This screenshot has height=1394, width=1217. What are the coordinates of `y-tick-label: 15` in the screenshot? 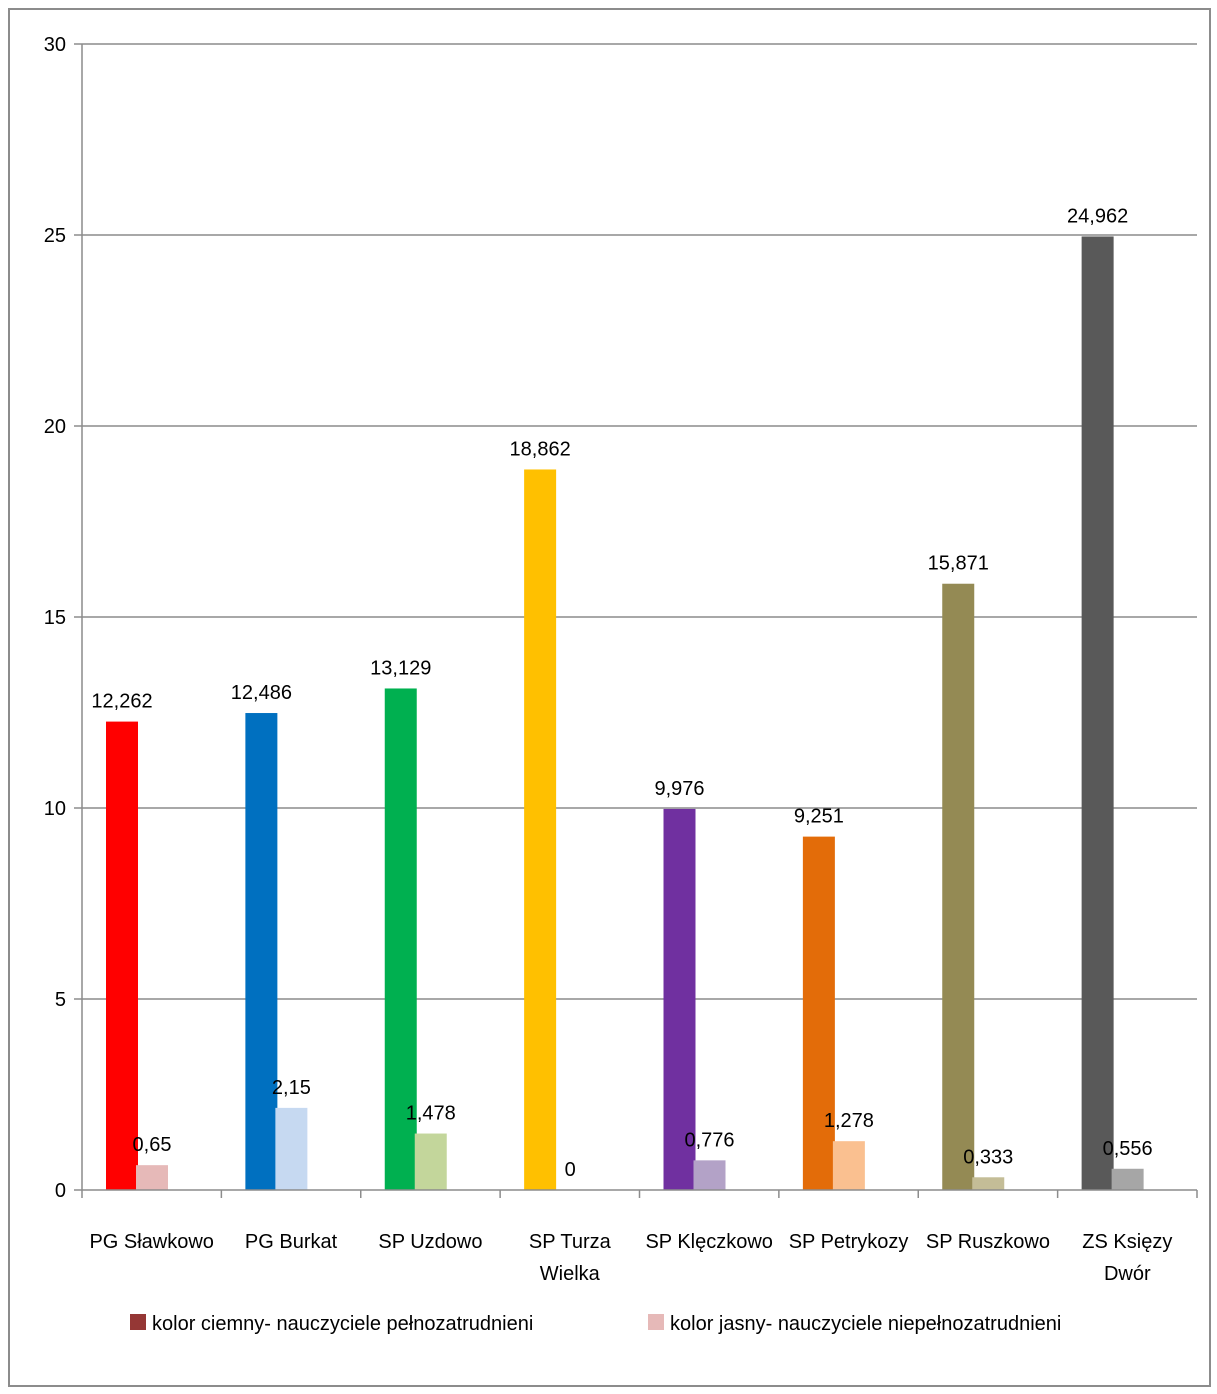 It's located at (55, 618).